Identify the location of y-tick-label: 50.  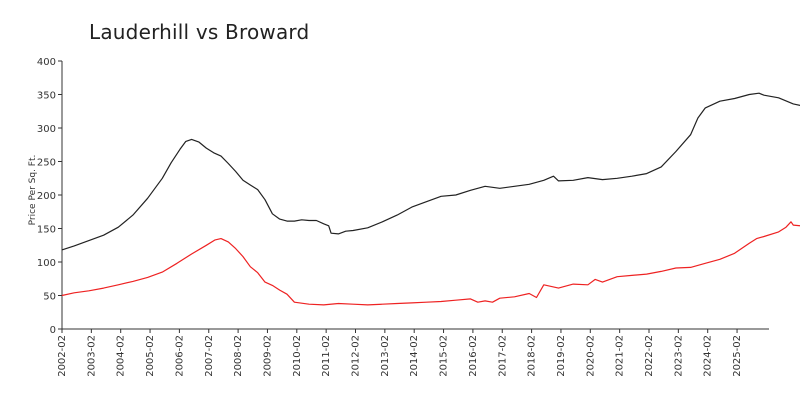
(49, 297).